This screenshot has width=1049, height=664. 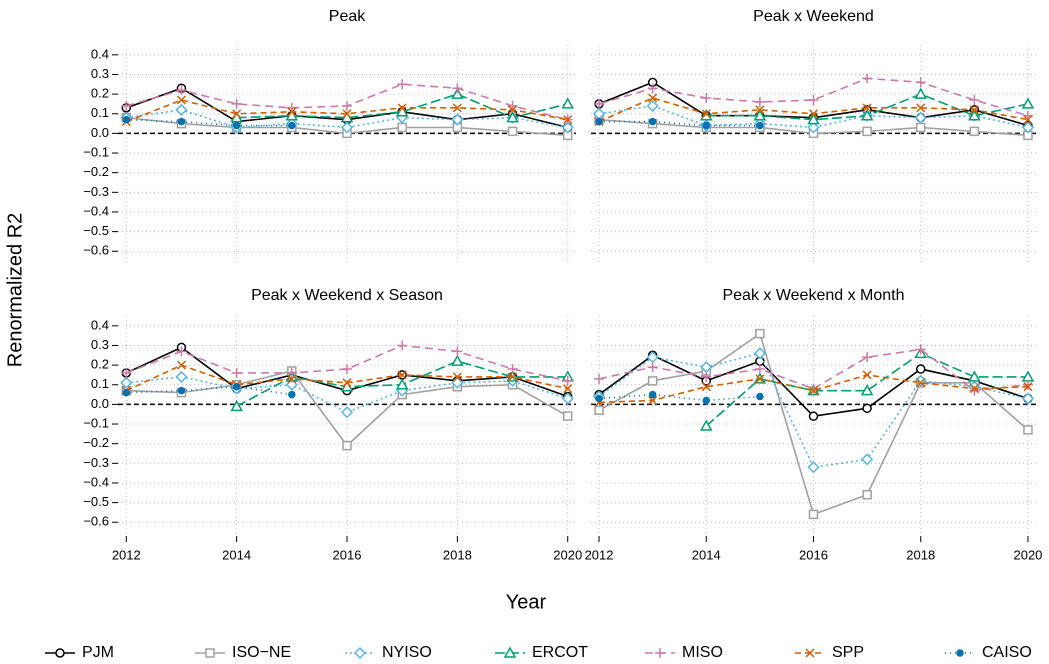 I want to click on y-tick-label: −0.1, so click(x=96, y=151).